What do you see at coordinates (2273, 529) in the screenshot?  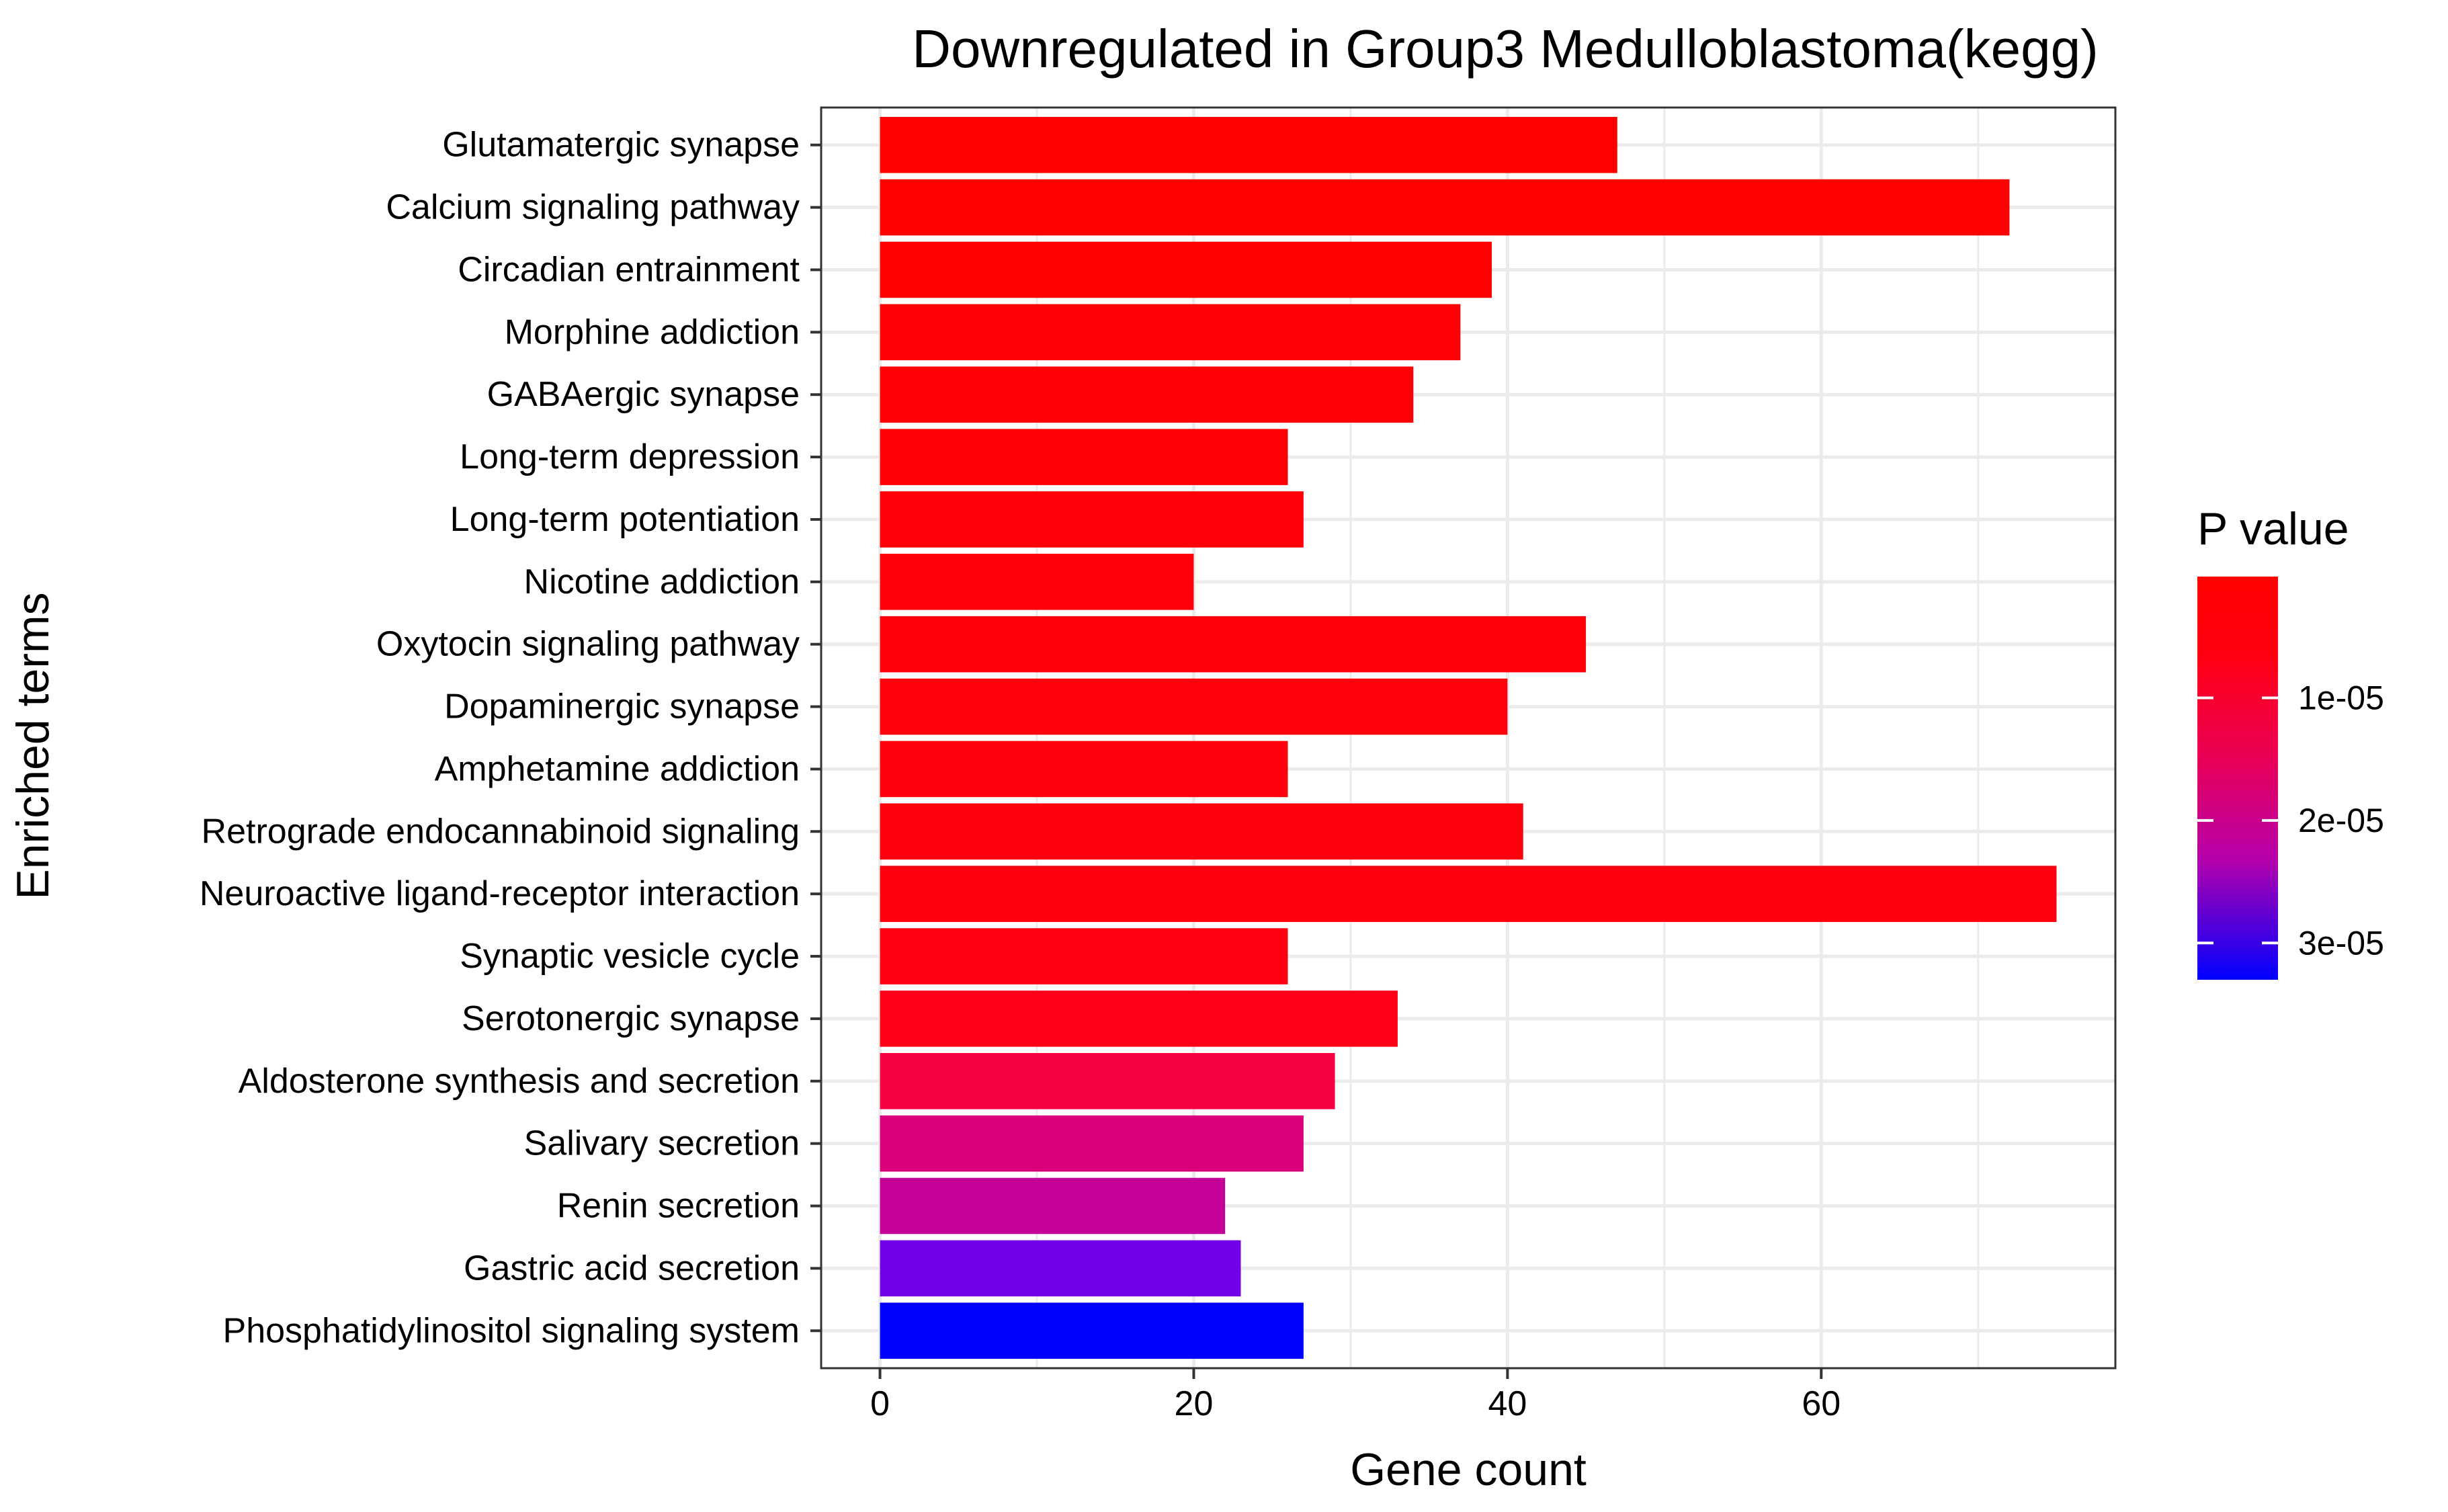 I see `legend-title: P value` at bounding box center [2273, 529].